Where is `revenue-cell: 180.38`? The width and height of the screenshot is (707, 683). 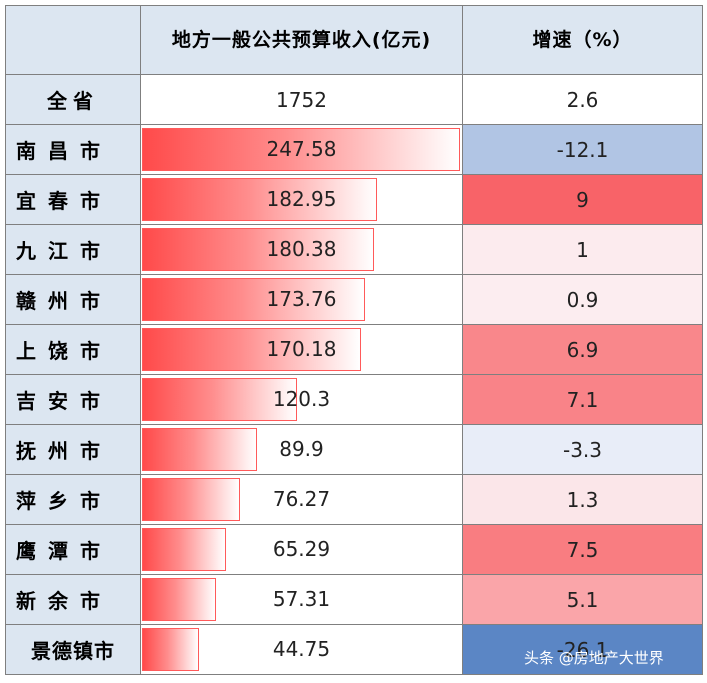
revenue-cell: 180.38 is located at coordinates (301, 249).